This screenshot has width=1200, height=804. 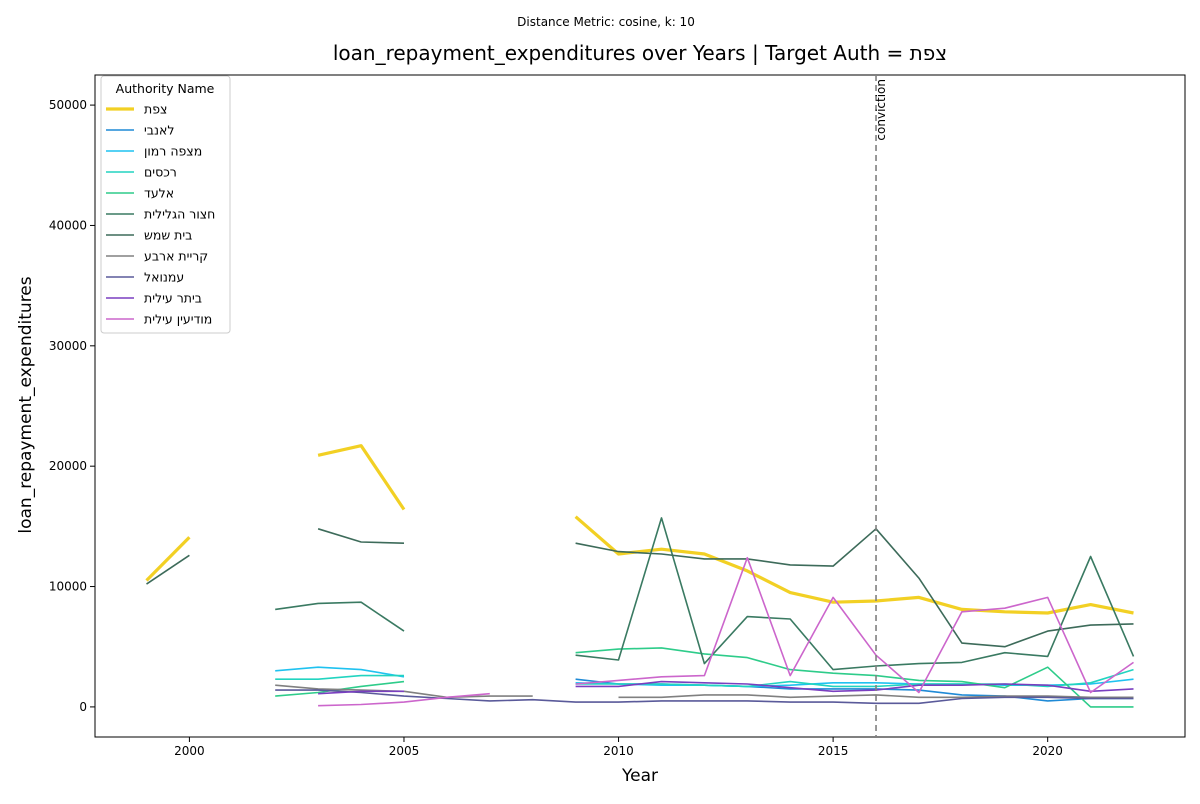 What do you see at coordinates (68, 105) in the screenshot?
I see `y-tick-label: 50000` at bounding box center [68, 105].